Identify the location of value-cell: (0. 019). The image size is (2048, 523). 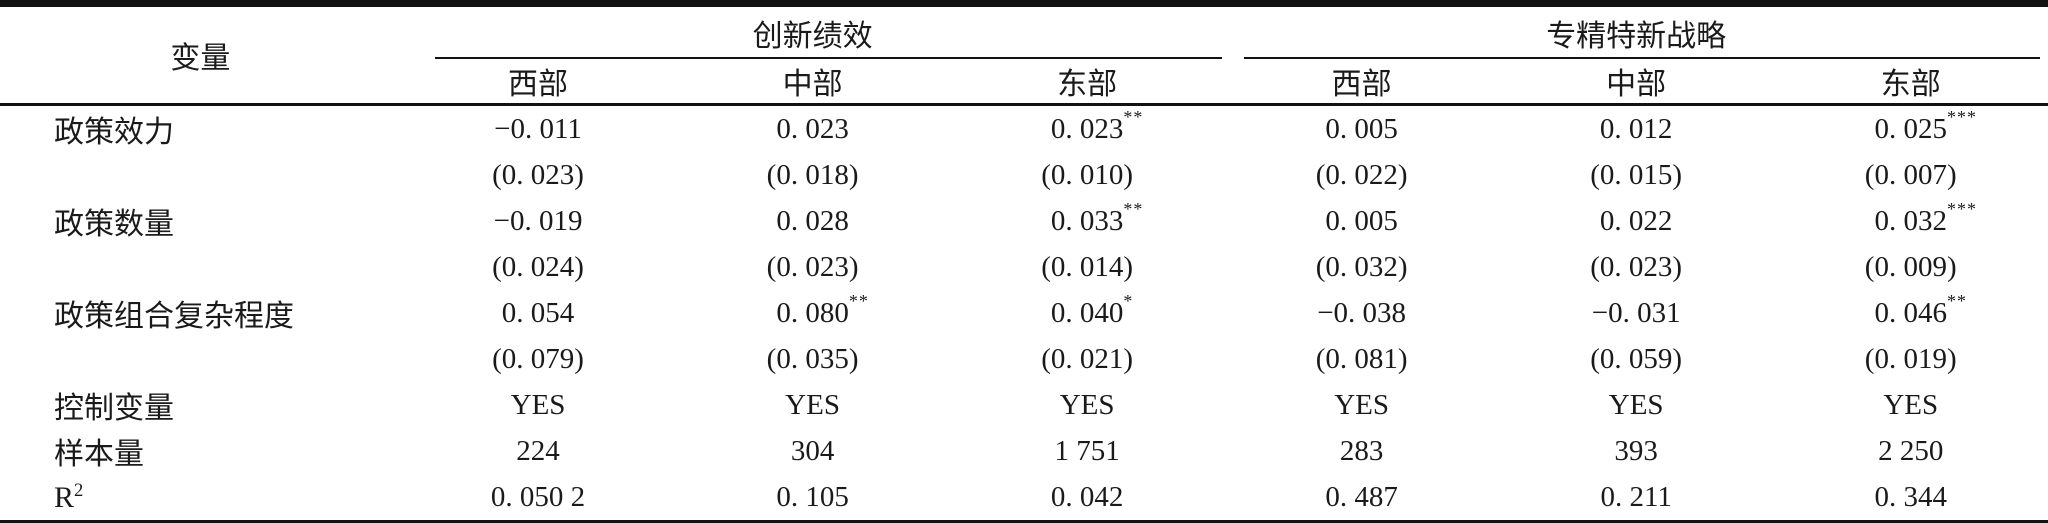
(1910, 359).